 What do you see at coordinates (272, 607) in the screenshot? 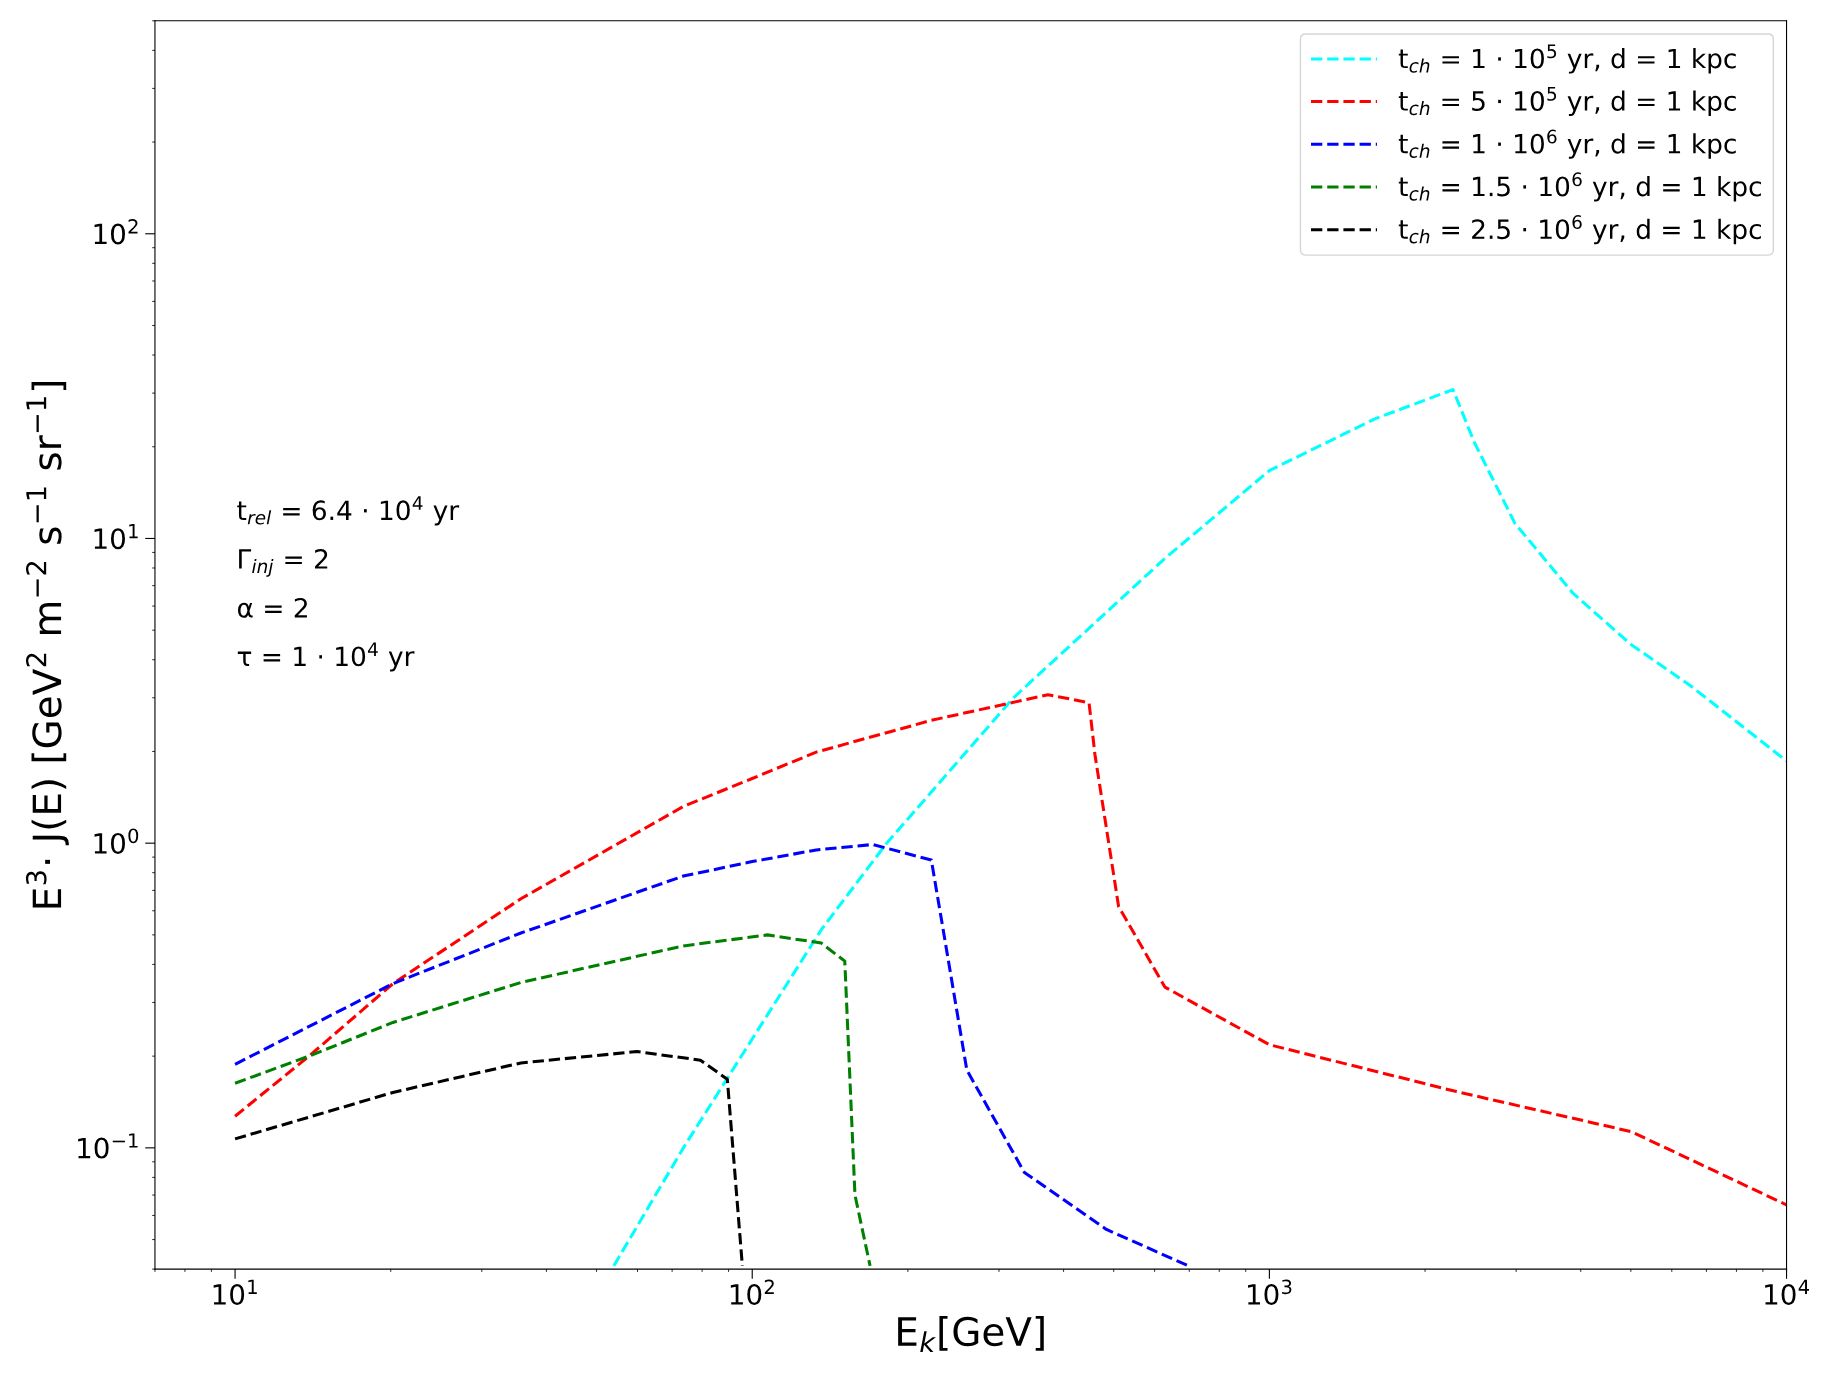
I see `annotation: α = 2` at bounding box center [272, 607].